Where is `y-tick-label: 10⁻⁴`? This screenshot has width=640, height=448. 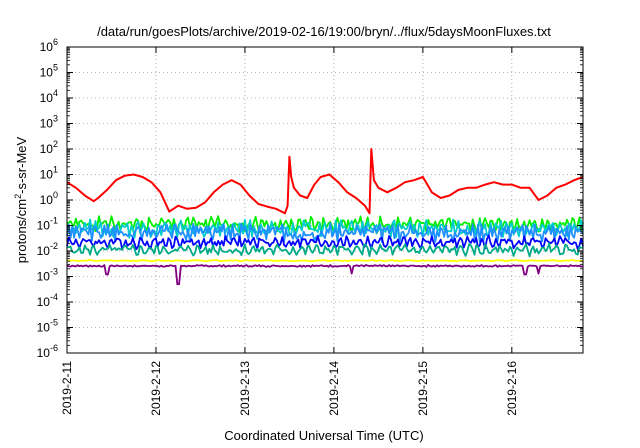 y-tick-label: 10⁻⁴ is located at coordinates (47, 300).